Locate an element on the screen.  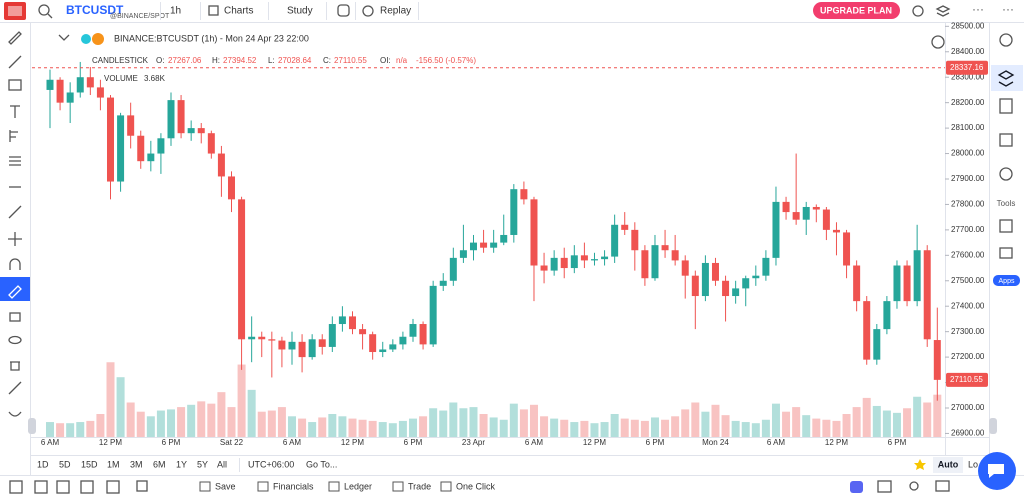
apps-button is located at coordinates (1006, 280).